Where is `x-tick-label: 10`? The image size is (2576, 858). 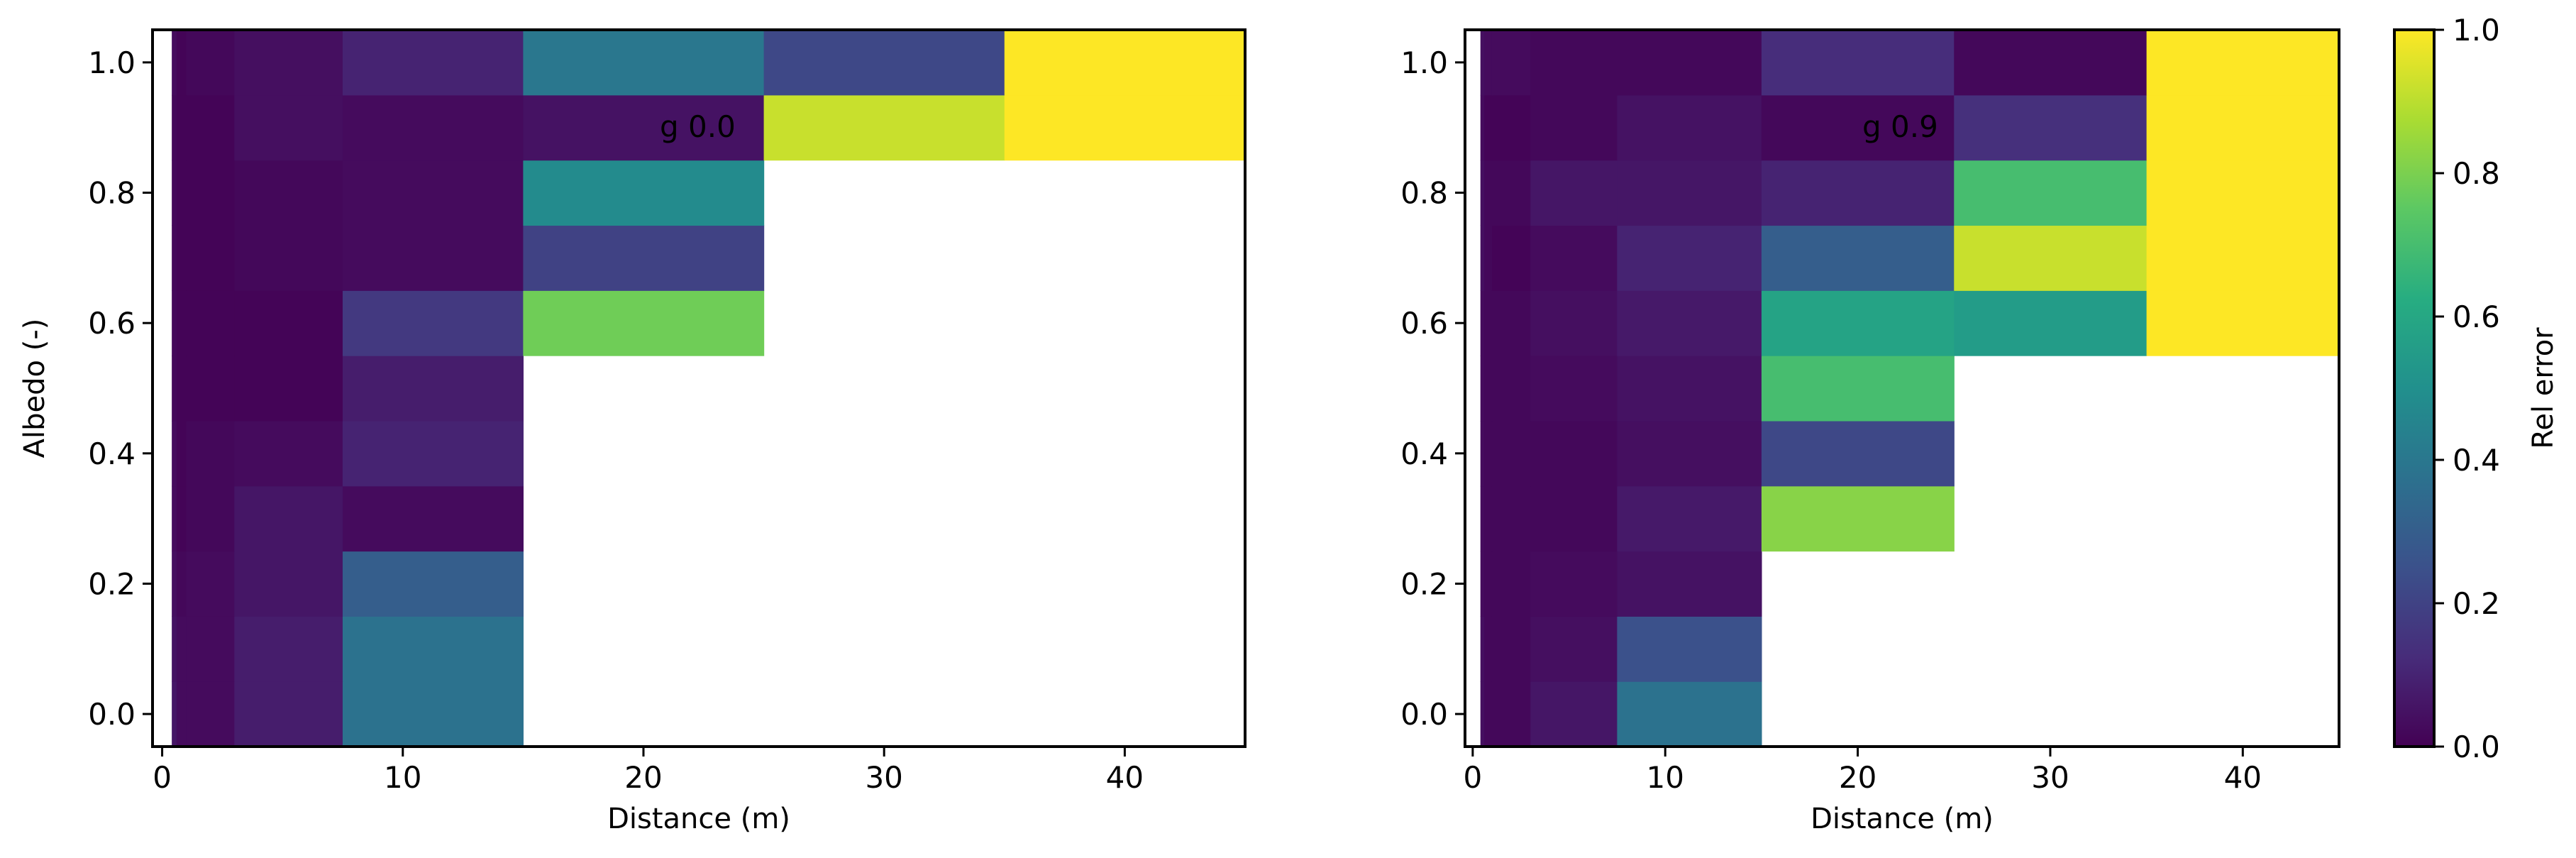 x-tick-label: 10 is located at coordinates (402, 778).